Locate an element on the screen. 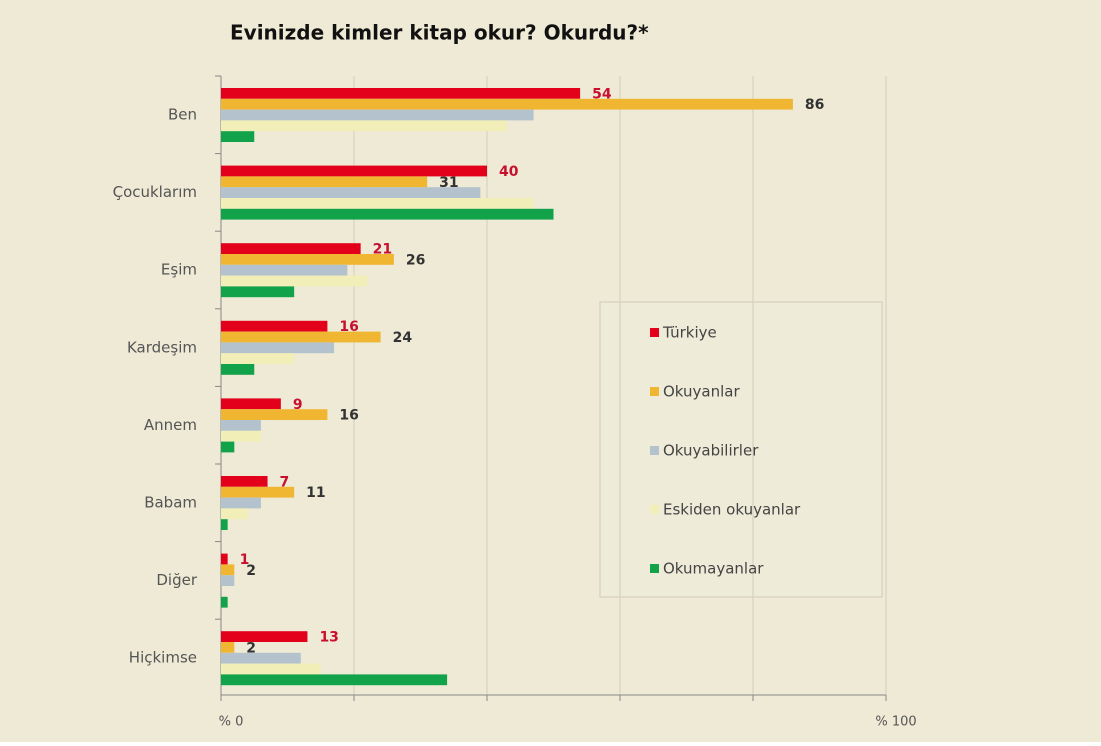 The height and width of the screenshot is (746, 1101). data-label: 13 is located at coordinates (328, 638).